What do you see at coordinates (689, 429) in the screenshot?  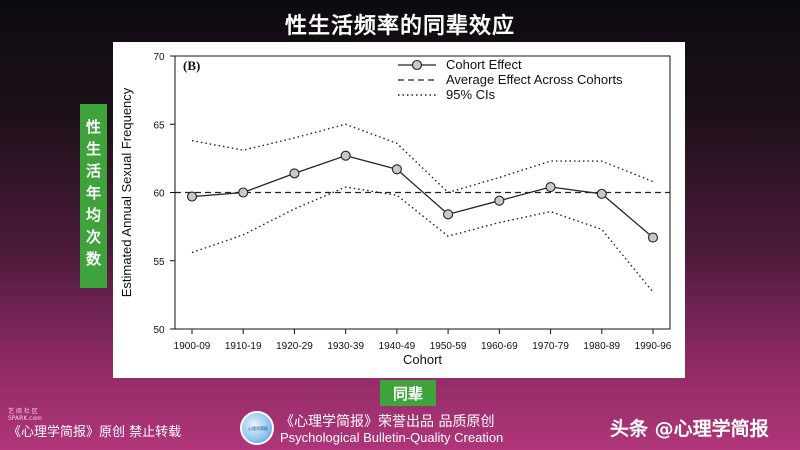 I see `author-handle: 头条 @心理学简报` at bounding box center [689, 429].